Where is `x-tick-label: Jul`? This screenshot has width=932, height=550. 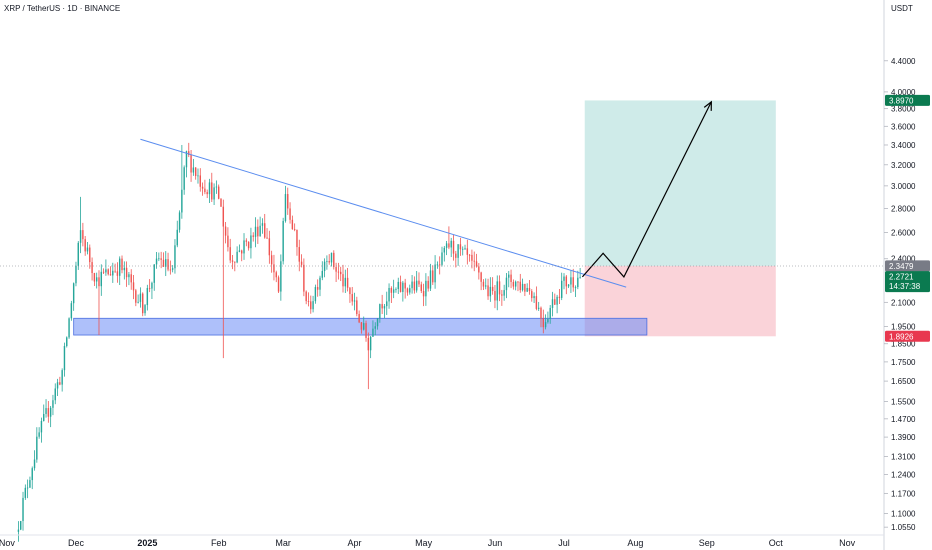
x-tick-label: Jul is located at coordinates (564, 543).